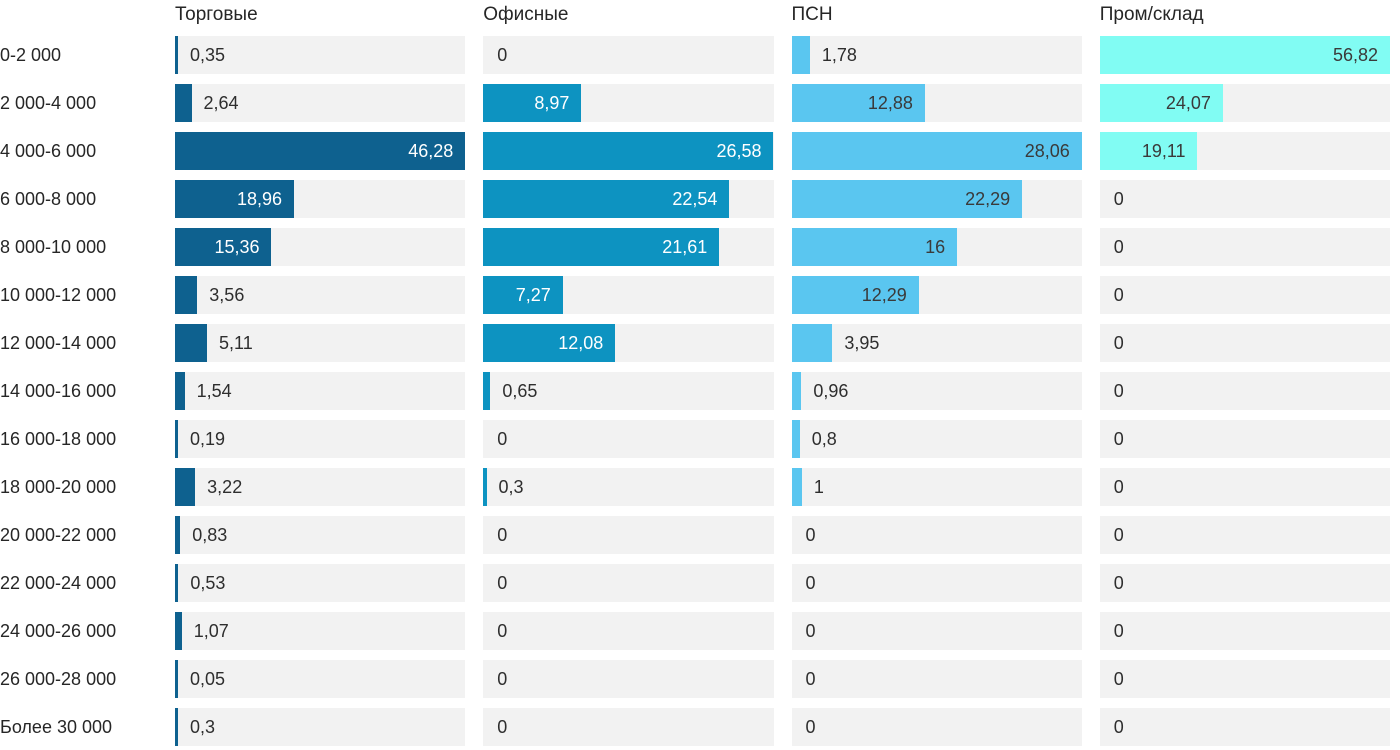  I want to click on bar-track: 3,56, so click(320, 295).